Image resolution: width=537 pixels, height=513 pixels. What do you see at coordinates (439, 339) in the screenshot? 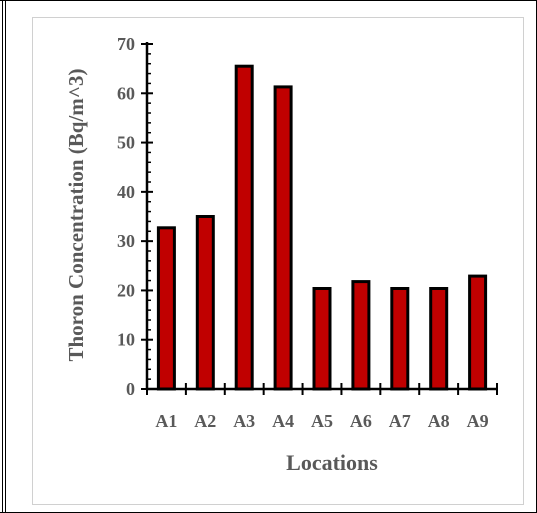
I see `bar-a8` at bounding box center [439, 339].